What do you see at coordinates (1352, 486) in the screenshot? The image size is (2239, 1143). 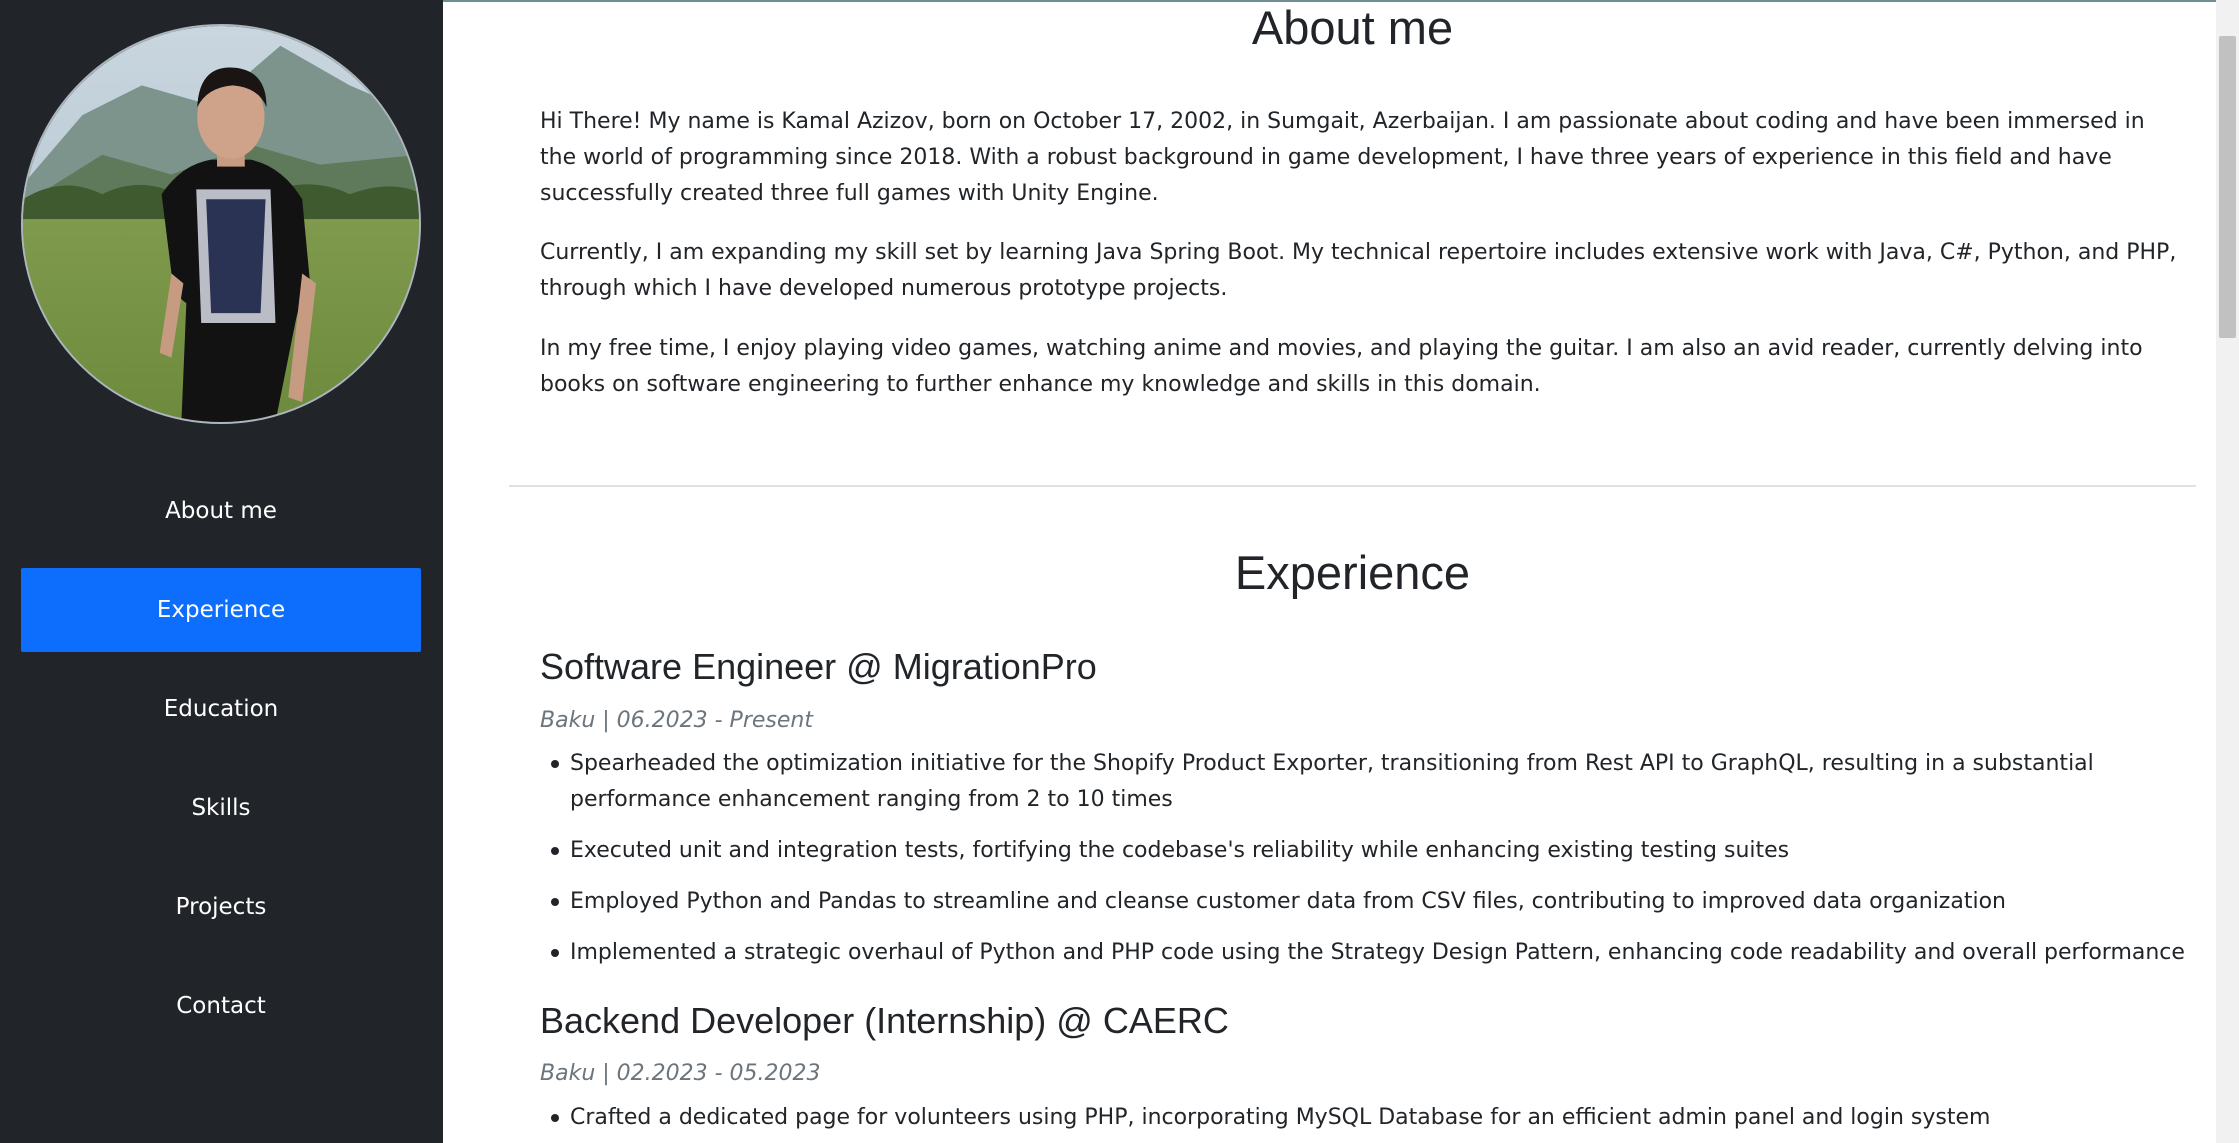 I see `section-divider` at bounding box center [1352, 486].